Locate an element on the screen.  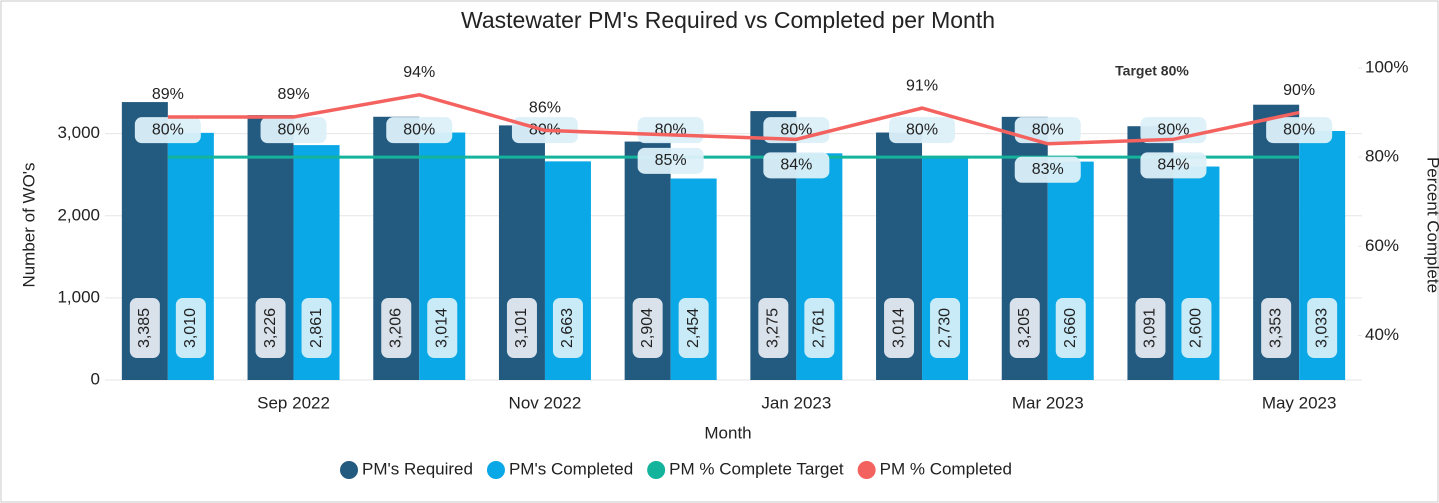
value-label: 2,904 is located at coordinates (647, 328).